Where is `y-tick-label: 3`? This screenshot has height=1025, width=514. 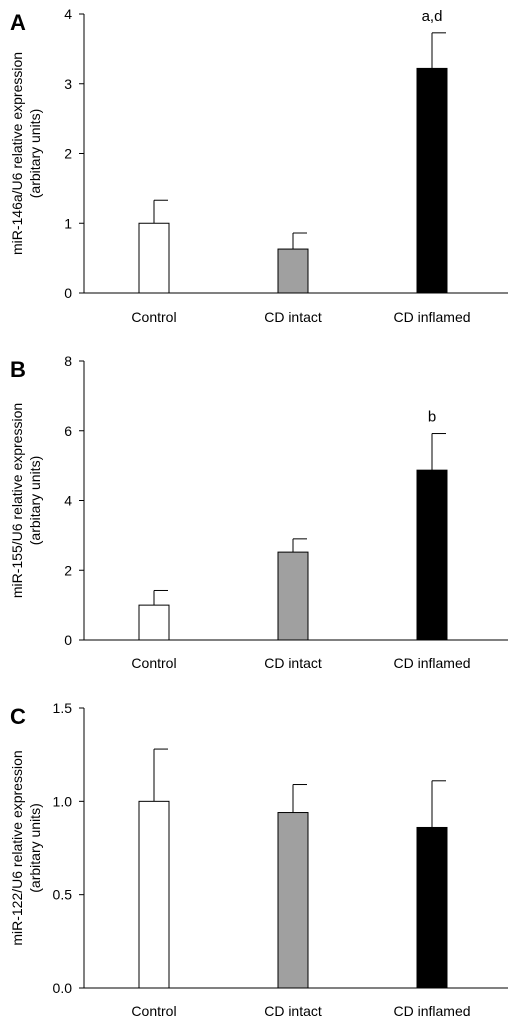 y-tick-label: 3 is located at coordinates (68, 84).